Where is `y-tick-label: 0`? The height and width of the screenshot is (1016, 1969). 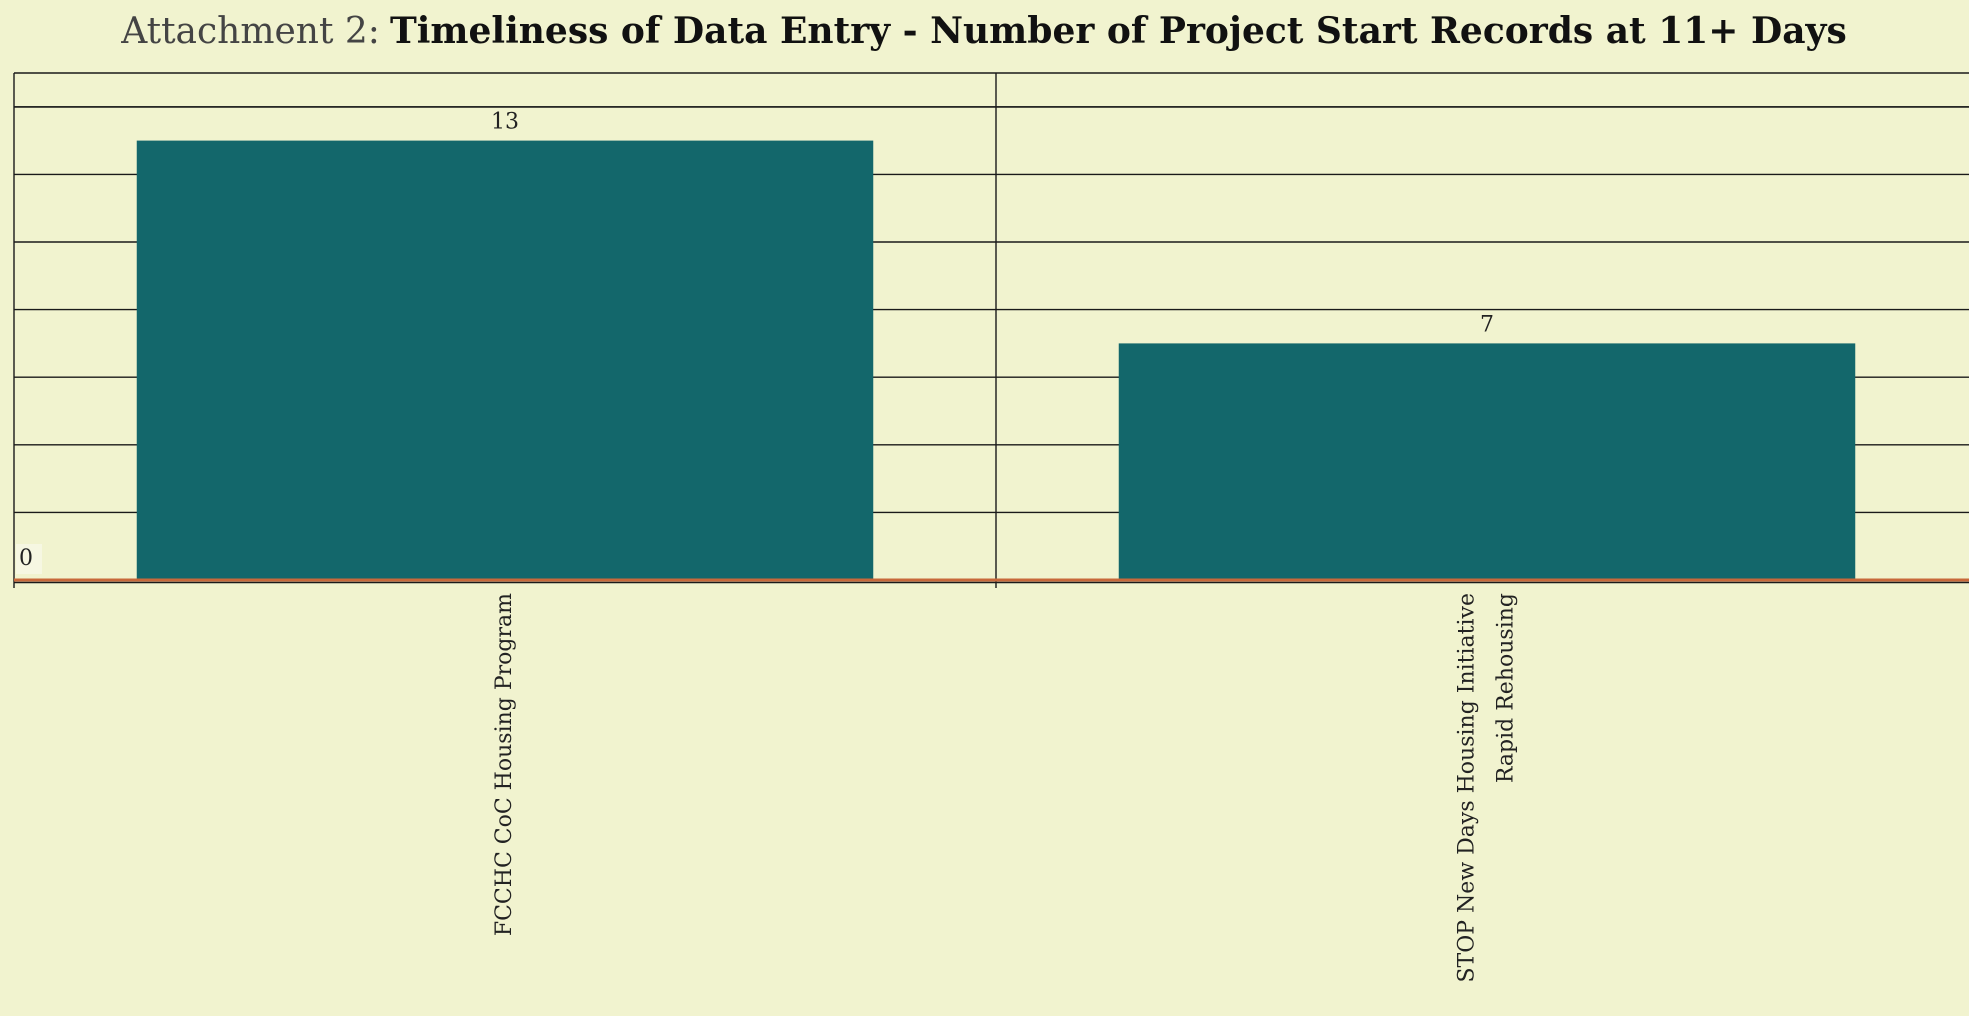
y-tick-label: 0 is located at coordinates (26, 558).